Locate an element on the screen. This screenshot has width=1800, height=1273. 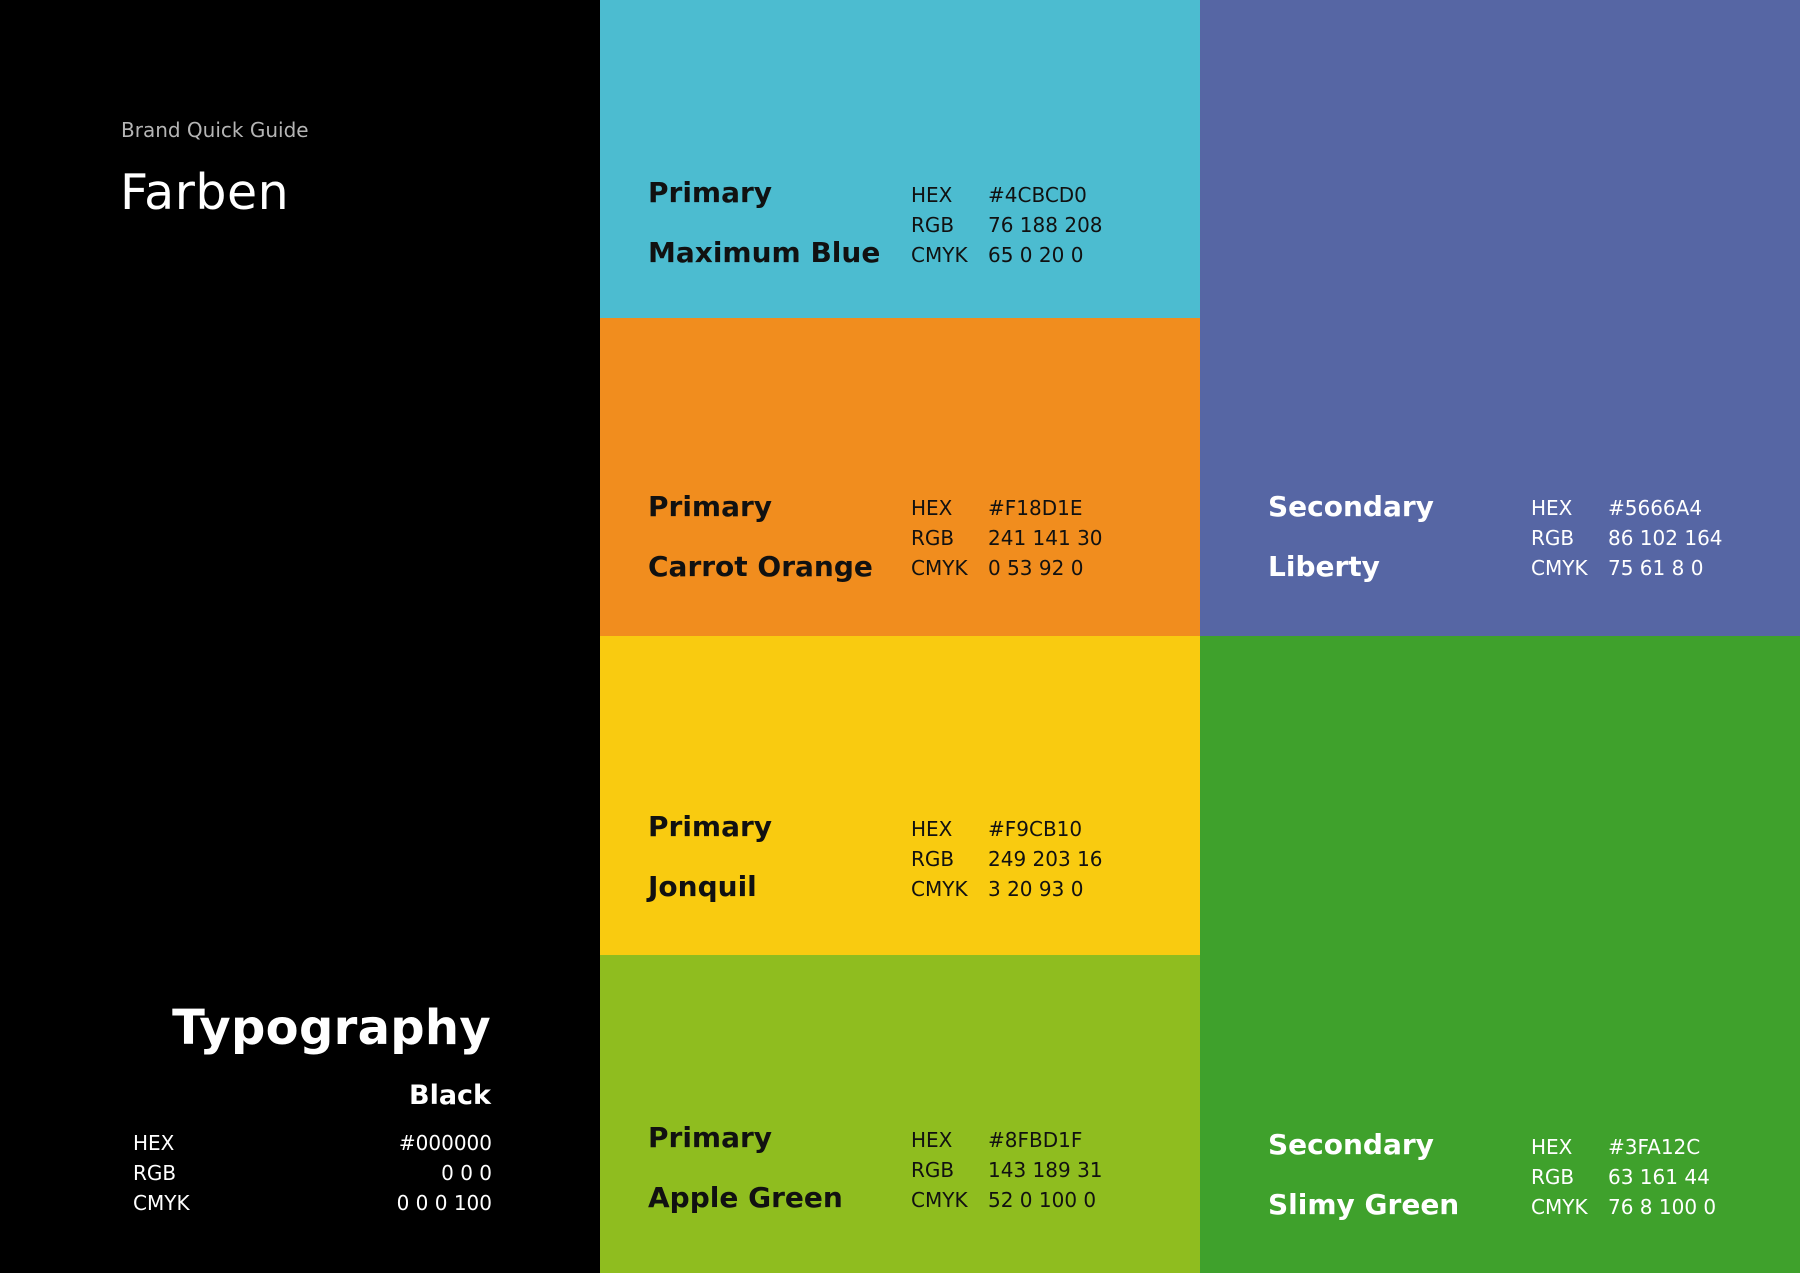
code-row-rgb: RGB 241 141 30 is located at coordinates (1007, 538).